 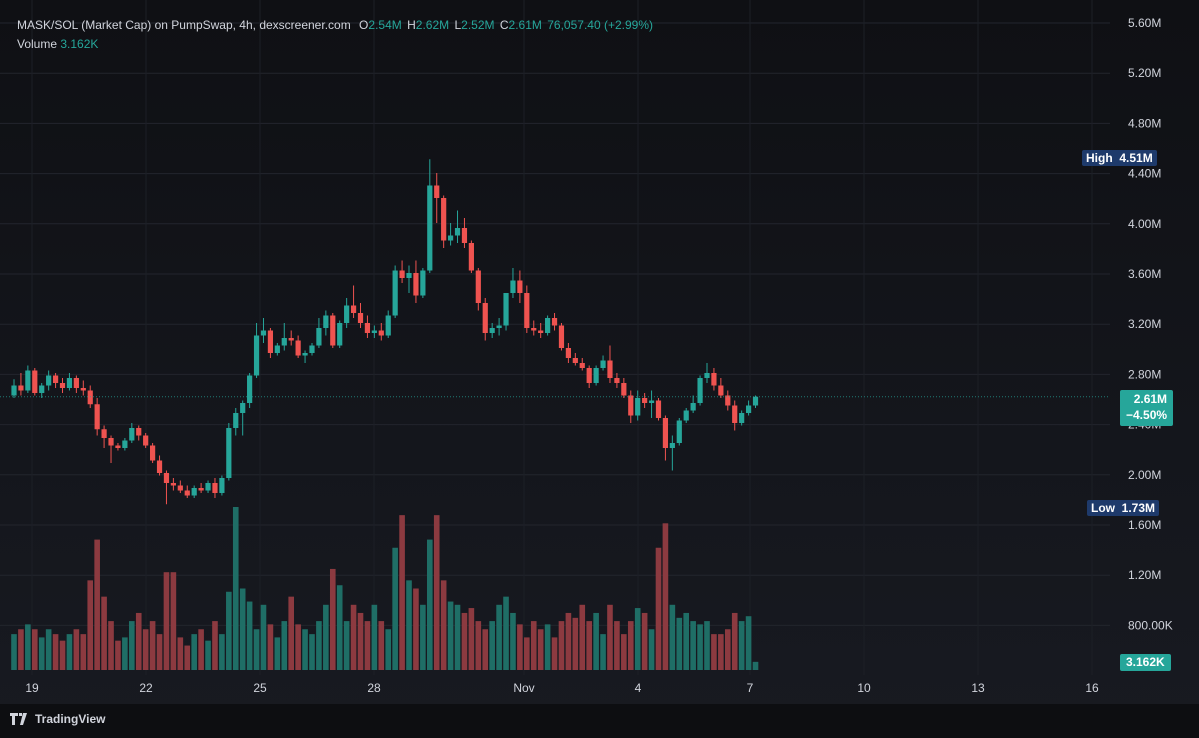 What do you see at coordinates (32, 688) in the screenshot?
I see `x-tick-label: 19` at bounding box center [32, 688].